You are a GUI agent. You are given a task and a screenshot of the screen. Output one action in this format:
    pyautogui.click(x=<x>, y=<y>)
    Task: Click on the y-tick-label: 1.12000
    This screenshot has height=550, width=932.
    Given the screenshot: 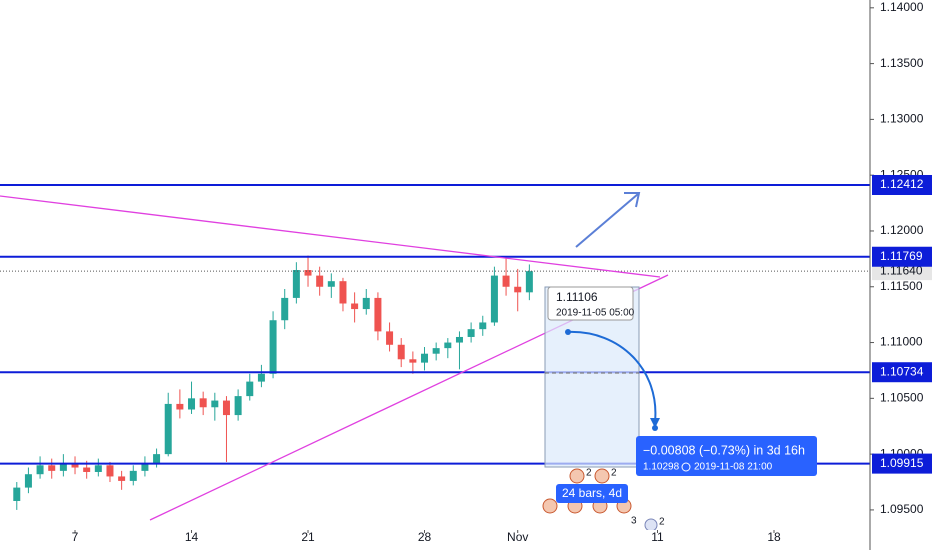 What is the action you would take?
    pyautogui.click(x=902, y=230)
    